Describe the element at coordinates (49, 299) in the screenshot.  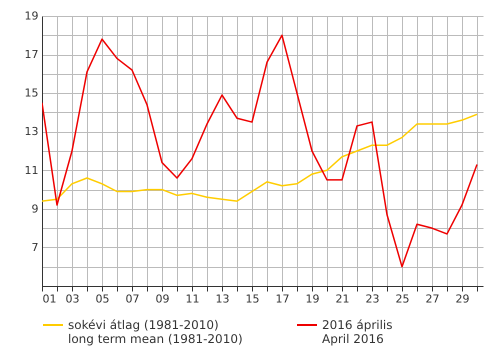
I see `x-tick-label: 01` at that location.